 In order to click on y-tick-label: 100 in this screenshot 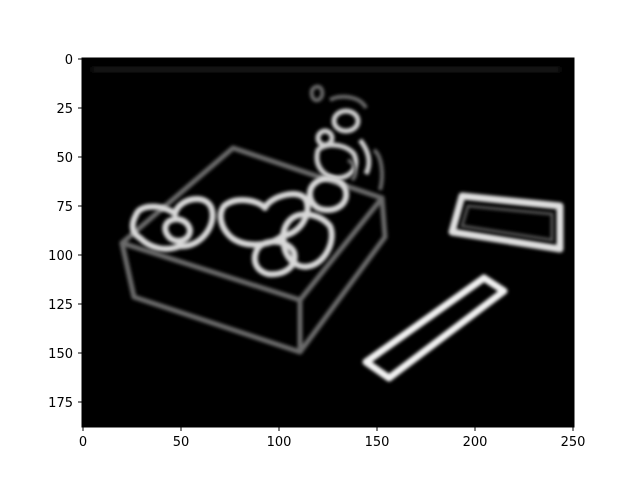, I will do `click(60, 256)`.